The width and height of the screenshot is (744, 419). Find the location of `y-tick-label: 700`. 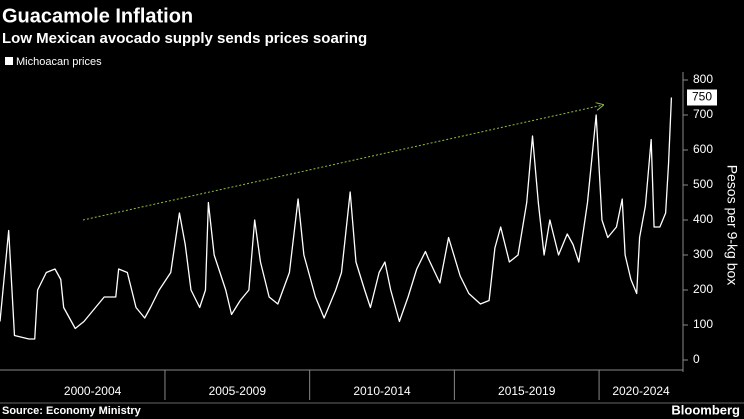

y-tick-label: 700 is located at coordinates (703, 114).